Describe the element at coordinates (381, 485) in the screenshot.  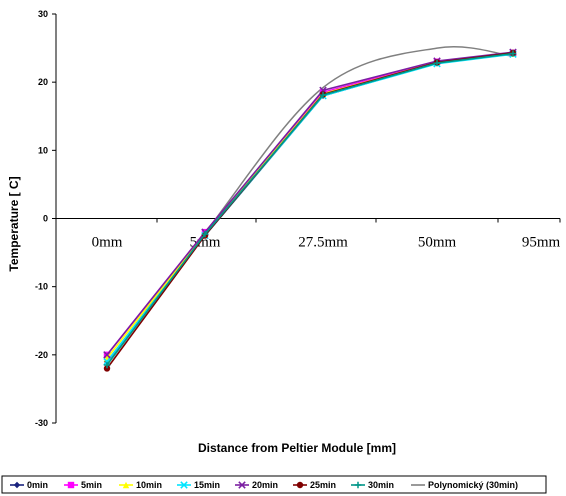
I see `legend-label: 30min` at that location.